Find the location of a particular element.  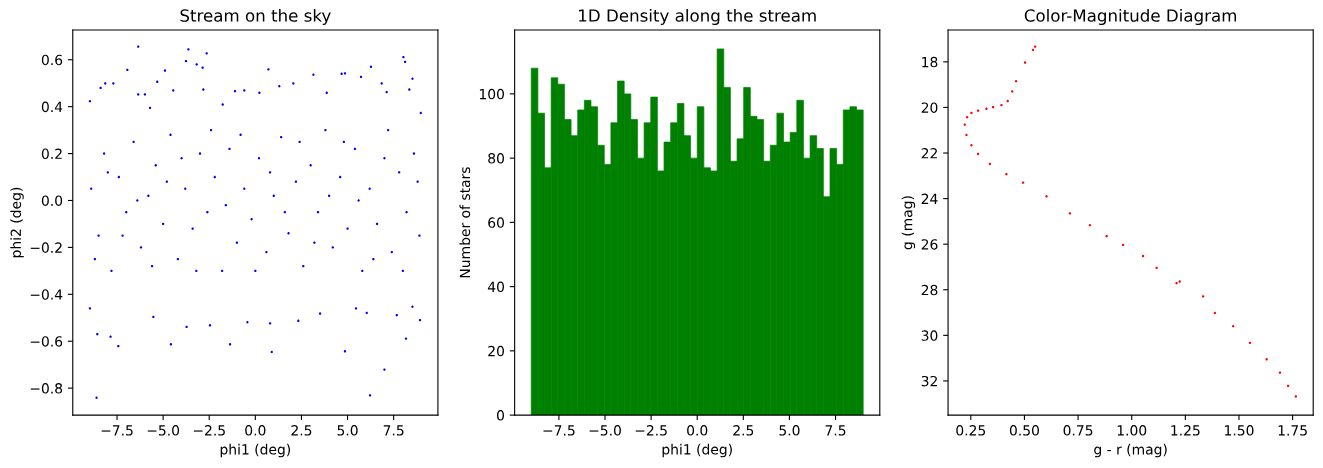

y-tick-label: 0.6 is located at coordinates (52, 60).